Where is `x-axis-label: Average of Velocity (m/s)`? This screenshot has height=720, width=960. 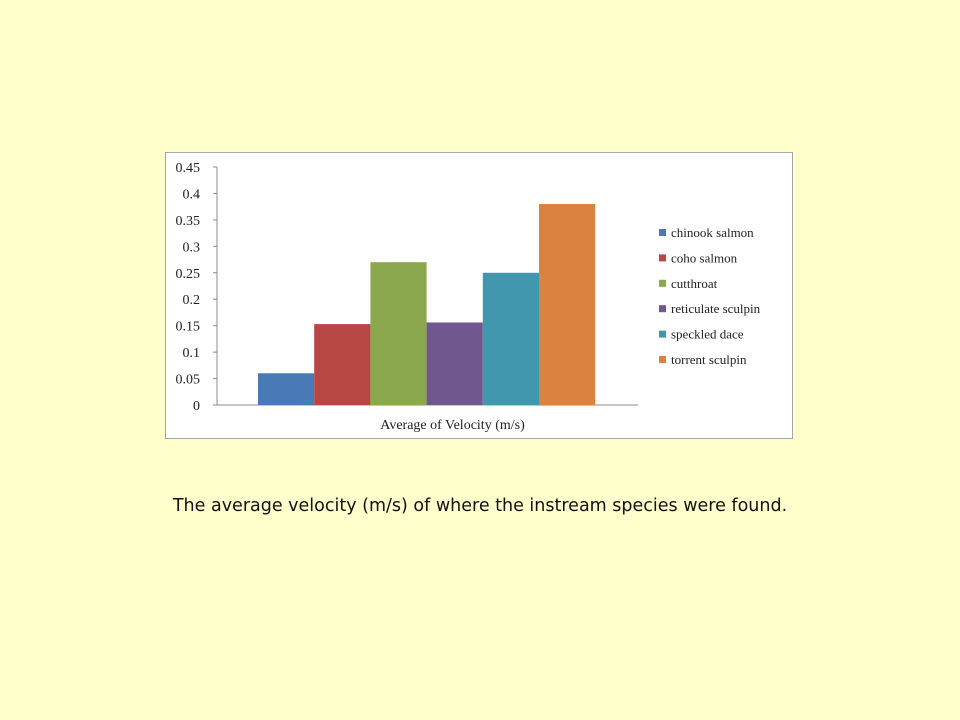
x-axis-label: Average of Velocity (m/s) is located at coordinates (452, 425).